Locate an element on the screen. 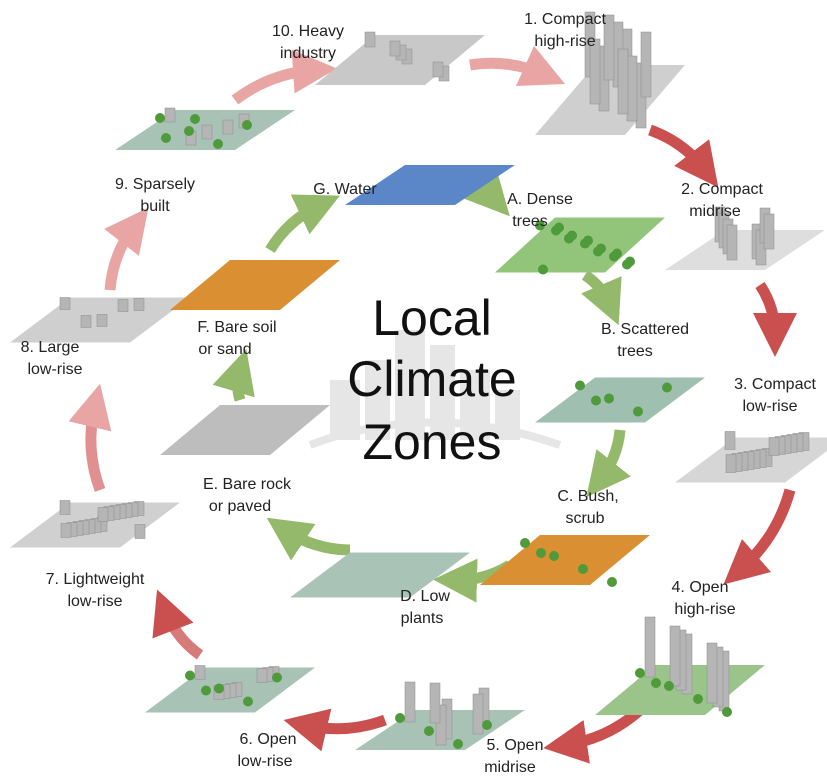 The height and width of the screenshot is (779, 827). node-label: 6. Open is located at coordinates (268, 739).